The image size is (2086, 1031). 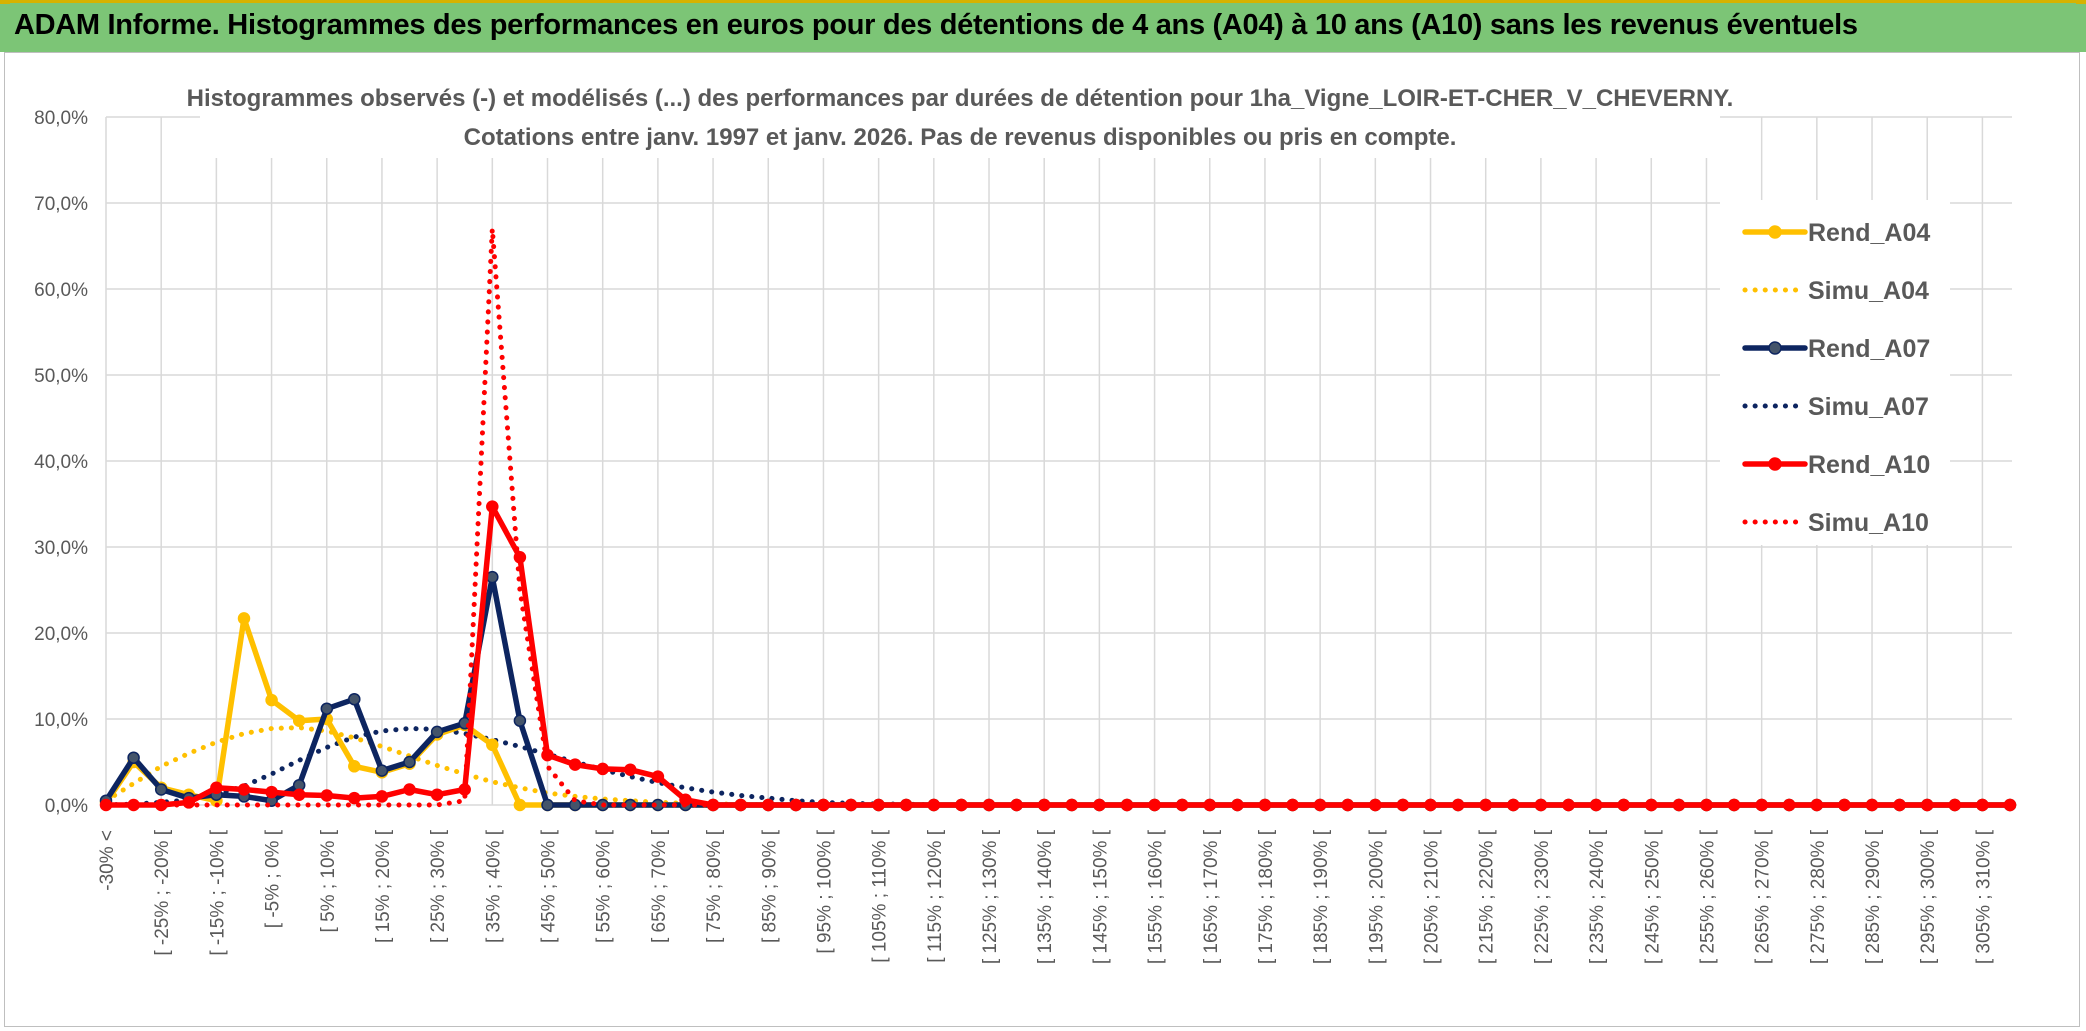 I want to click on x-tick-label: -30% <, so click(x=107, y=860).